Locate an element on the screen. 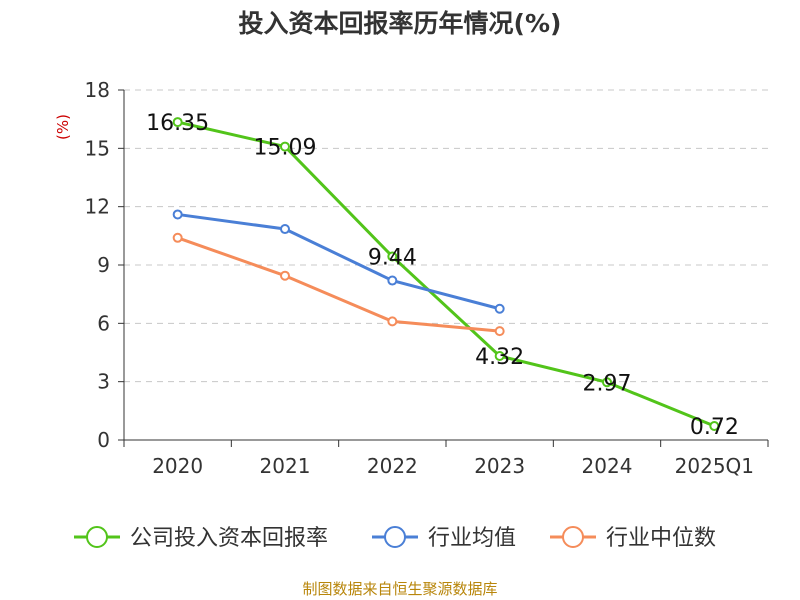  data-label: 2.97 is located at coordinates (607, 383).